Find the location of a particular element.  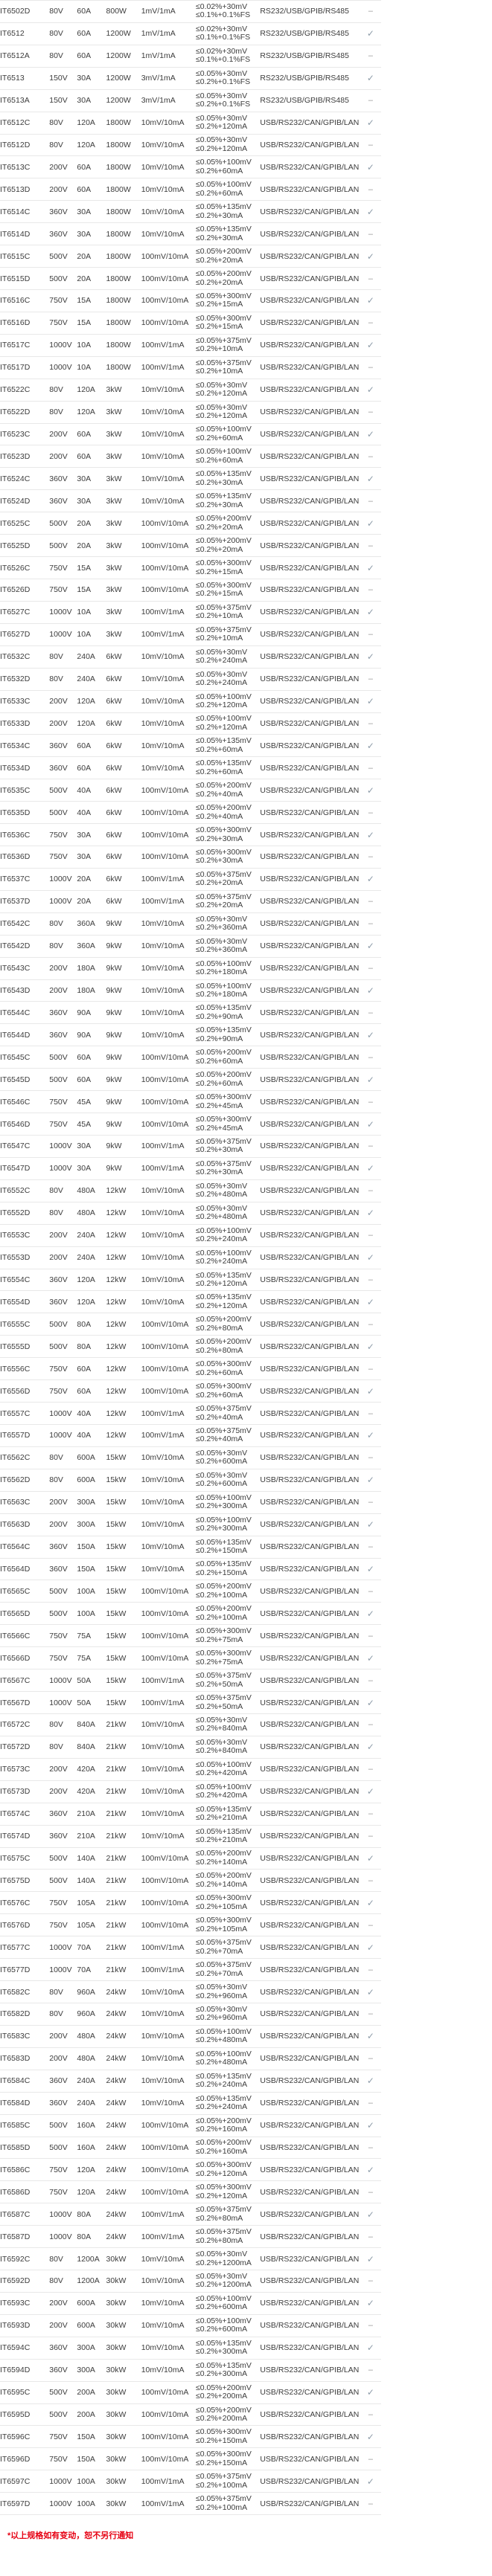

accuracy-voltage-line: ≤0.05%+200mV is located at coordinates (223, 541).